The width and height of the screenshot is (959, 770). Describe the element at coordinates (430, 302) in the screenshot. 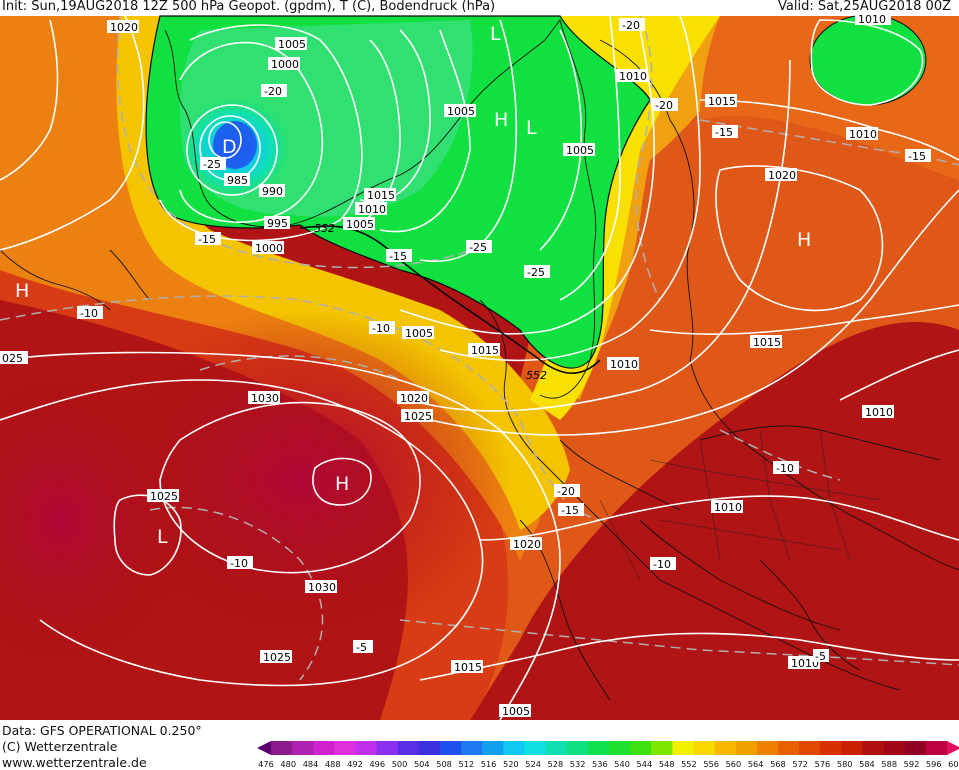

I see `gpdm-labels: 552 552` at that location.